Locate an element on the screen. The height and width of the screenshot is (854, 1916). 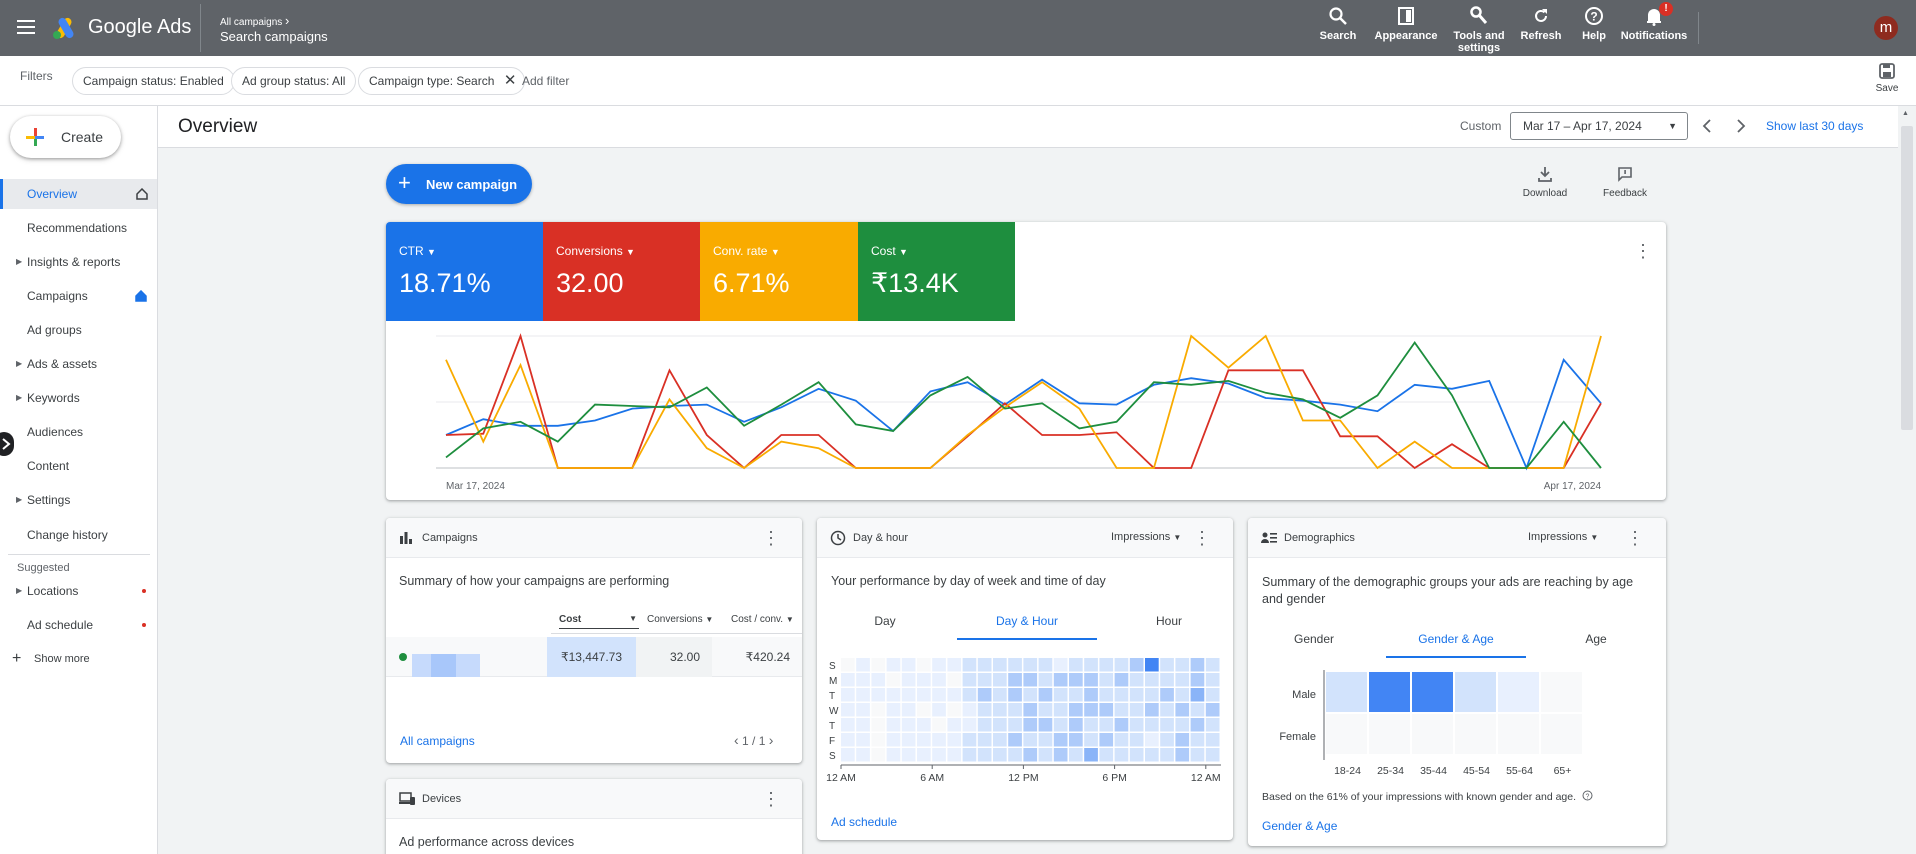
metric-tile-conversions: Conversions ▼ 32.00 is located at coordinates (621, 271).